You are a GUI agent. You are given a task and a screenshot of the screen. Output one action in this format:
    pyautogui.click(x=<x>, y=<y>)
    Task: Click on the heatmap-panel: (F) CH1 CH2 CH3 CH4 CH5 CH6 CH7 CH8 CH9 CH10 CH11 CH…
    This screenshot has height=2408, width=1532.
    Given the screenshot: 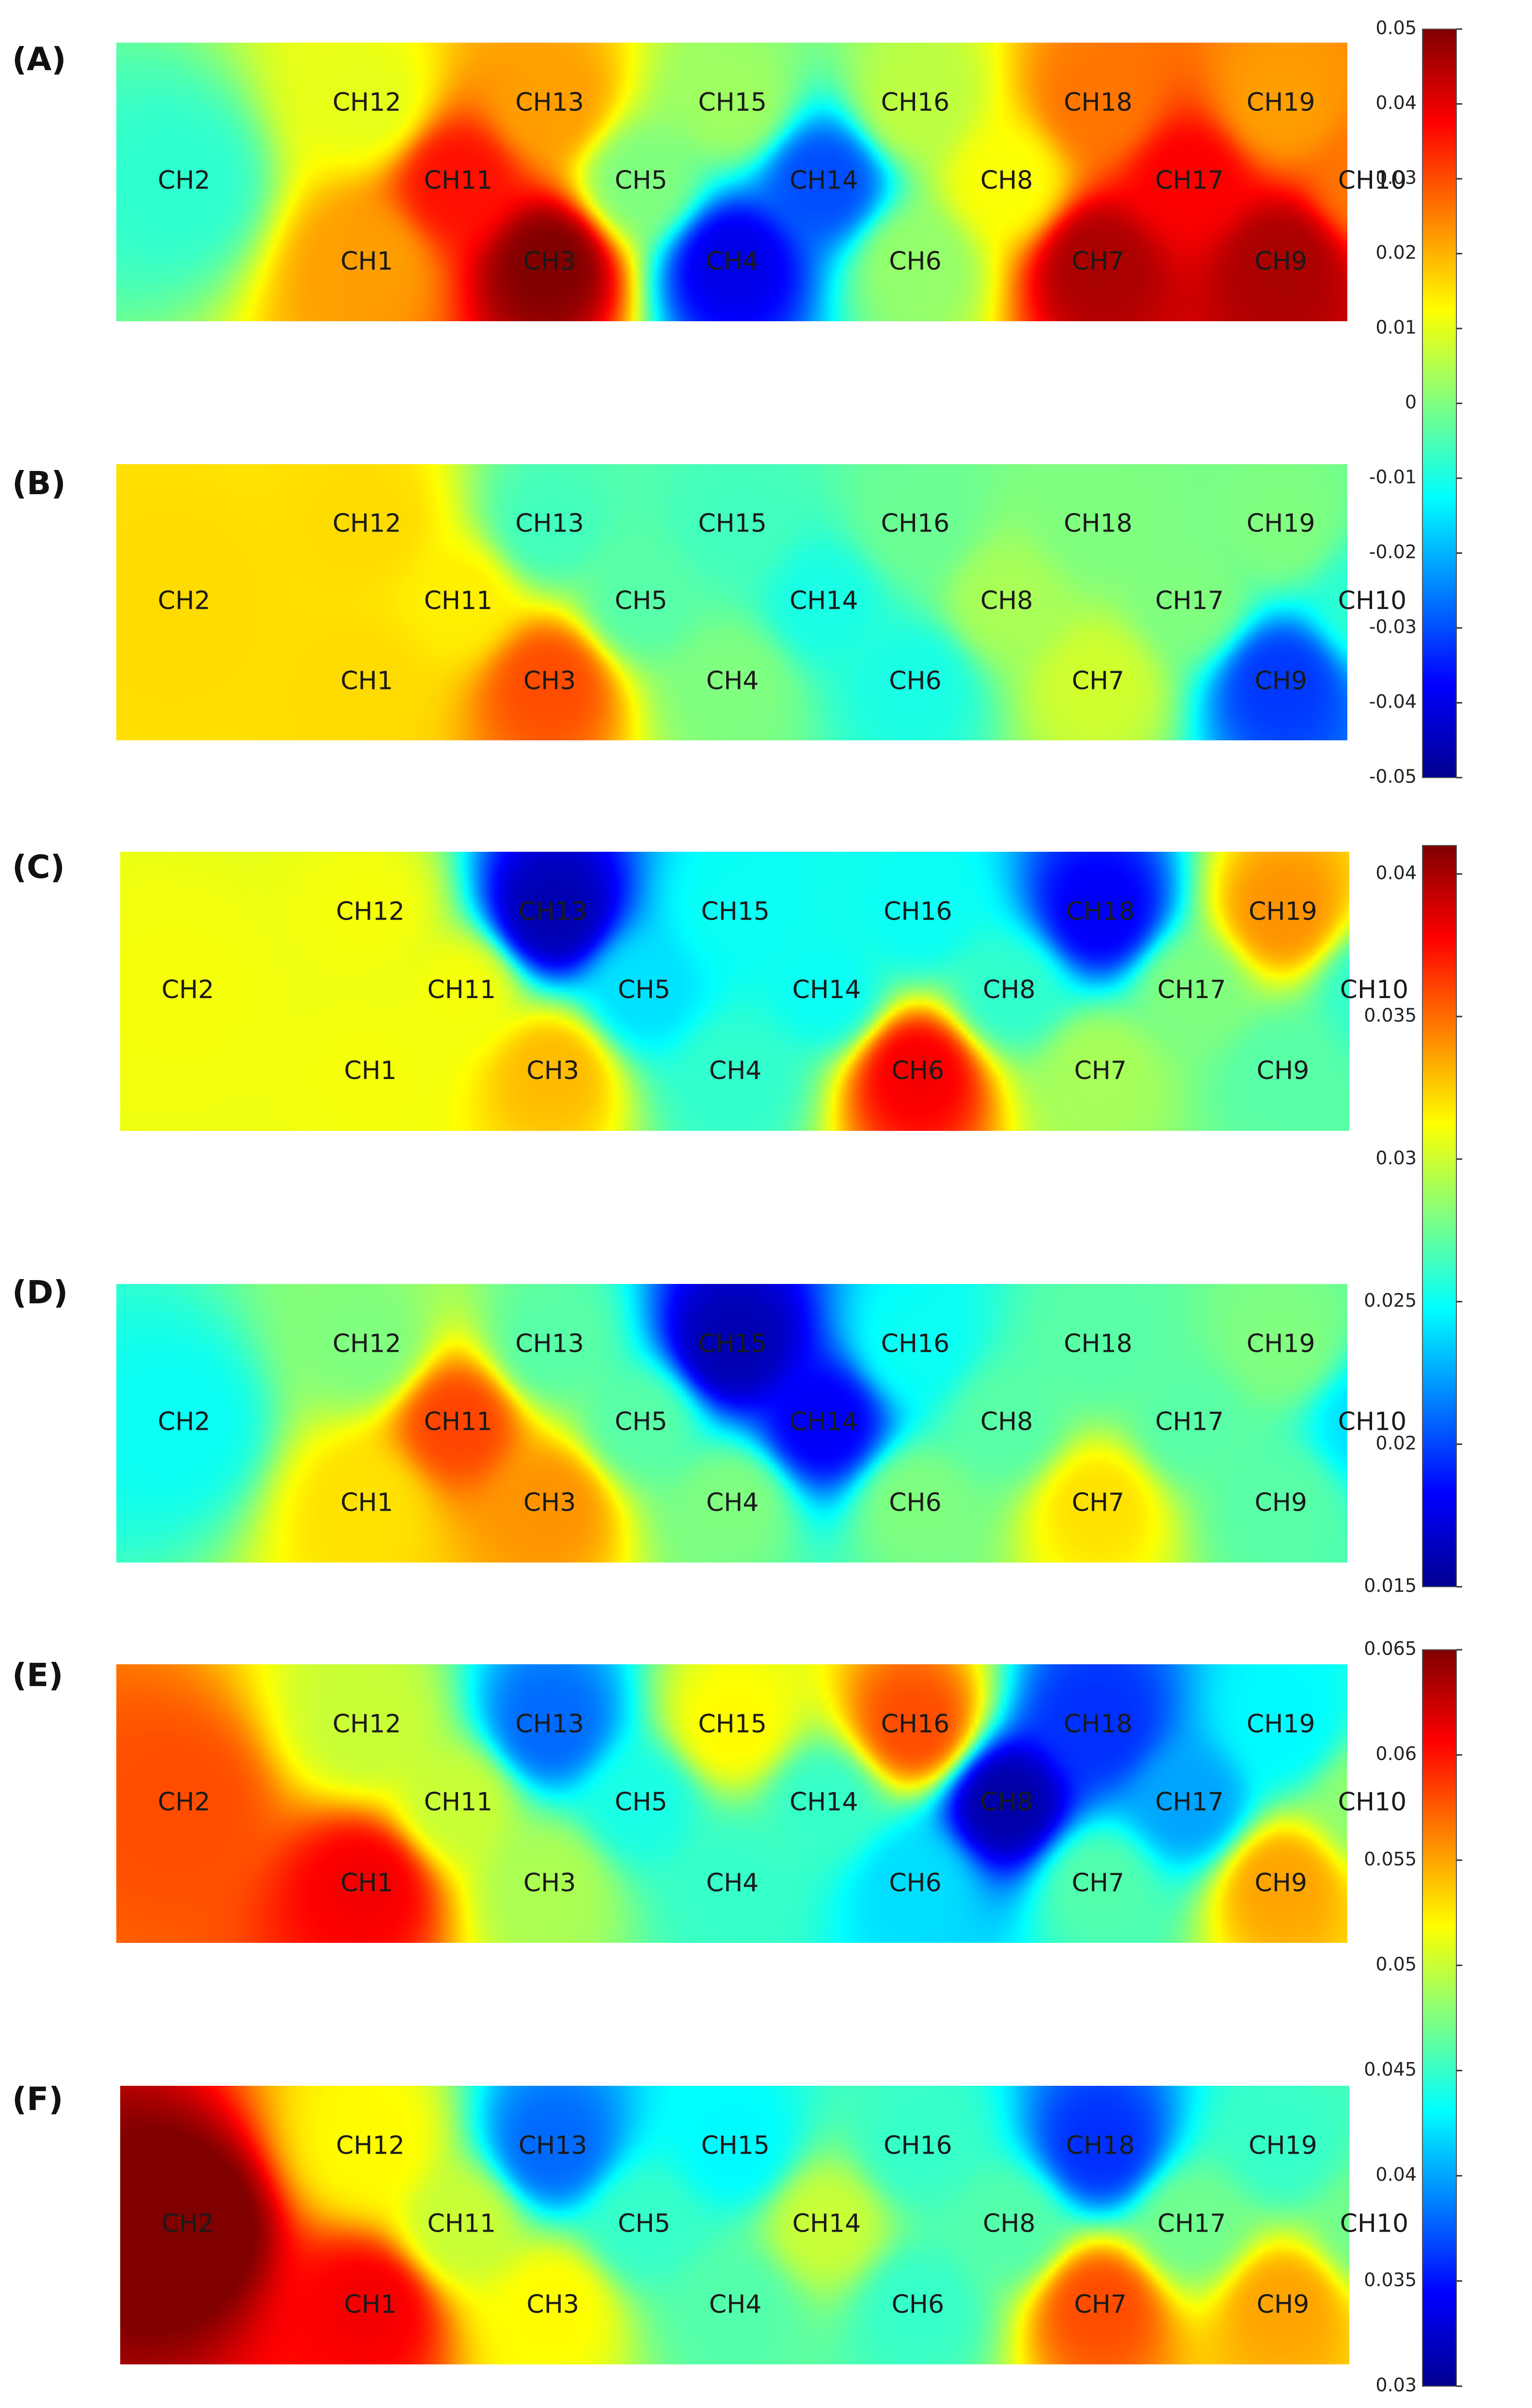 What is the action you would take?
    pyautogui.click(x=710, y=2222)
    